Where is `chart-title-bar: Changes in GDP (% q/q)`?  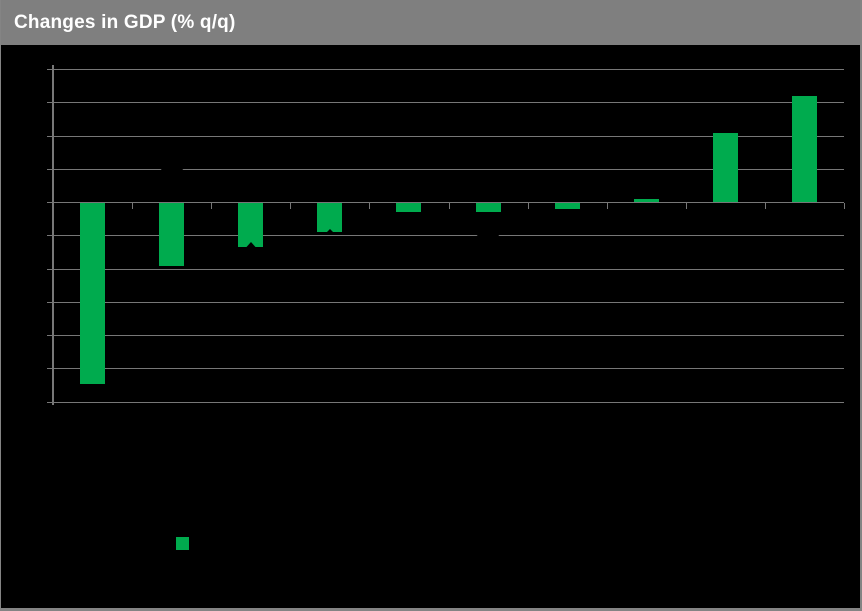
chart-title-bar: Changes in GDP (% q/q) is located at coordinates (430, 22).